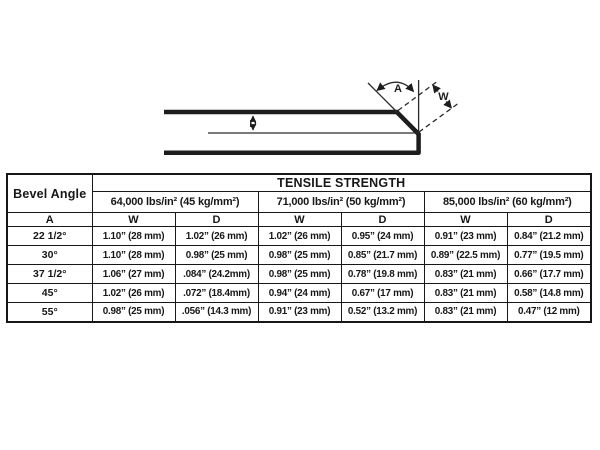 The image size is (600, 450). Describe the element at coordinates (216, 312) in the screenshot. I see `table-cell: .056” (14.3 mm)` at that location.